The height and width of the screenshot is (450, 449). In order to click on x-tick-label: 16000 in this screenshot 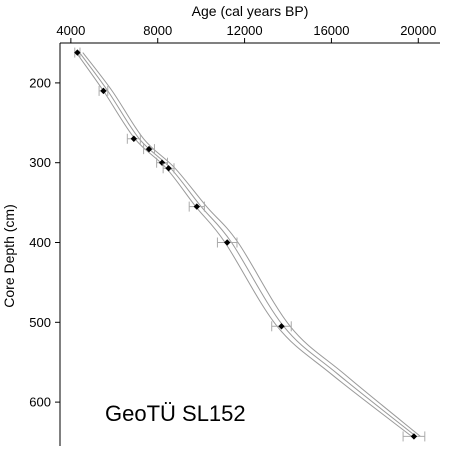, I will do `click(331, 30)`.